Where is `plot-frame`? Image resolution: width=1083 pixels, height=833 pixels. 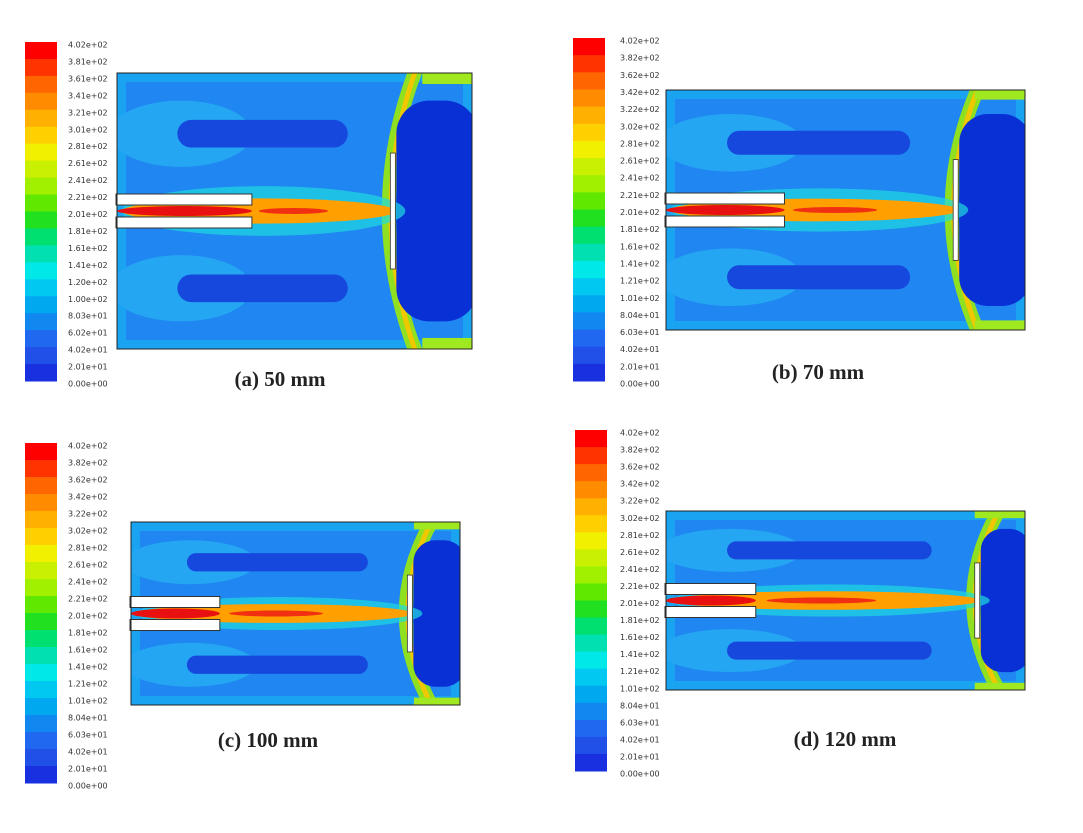 plot-frame is located at coordinates (294, 211).